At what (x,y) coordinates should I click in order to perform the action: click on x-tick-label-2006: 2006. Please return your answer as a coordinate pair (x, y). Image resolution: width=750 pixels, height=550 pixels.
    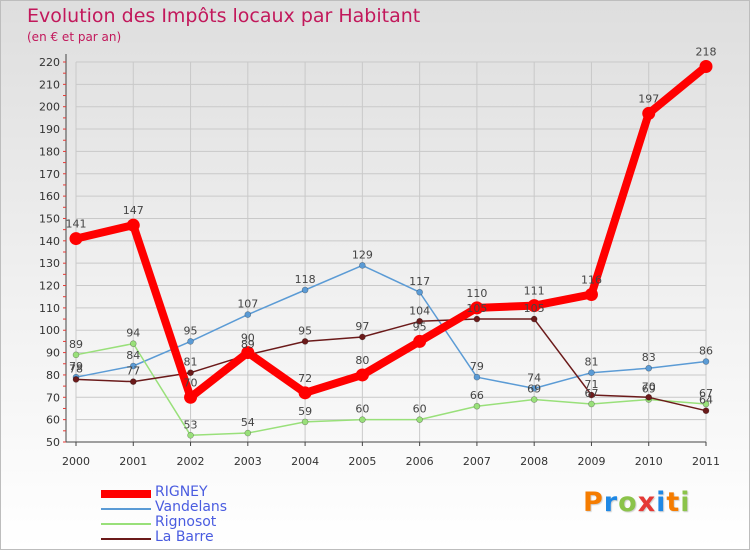
    Looking at the image, I should click on (420, 461).